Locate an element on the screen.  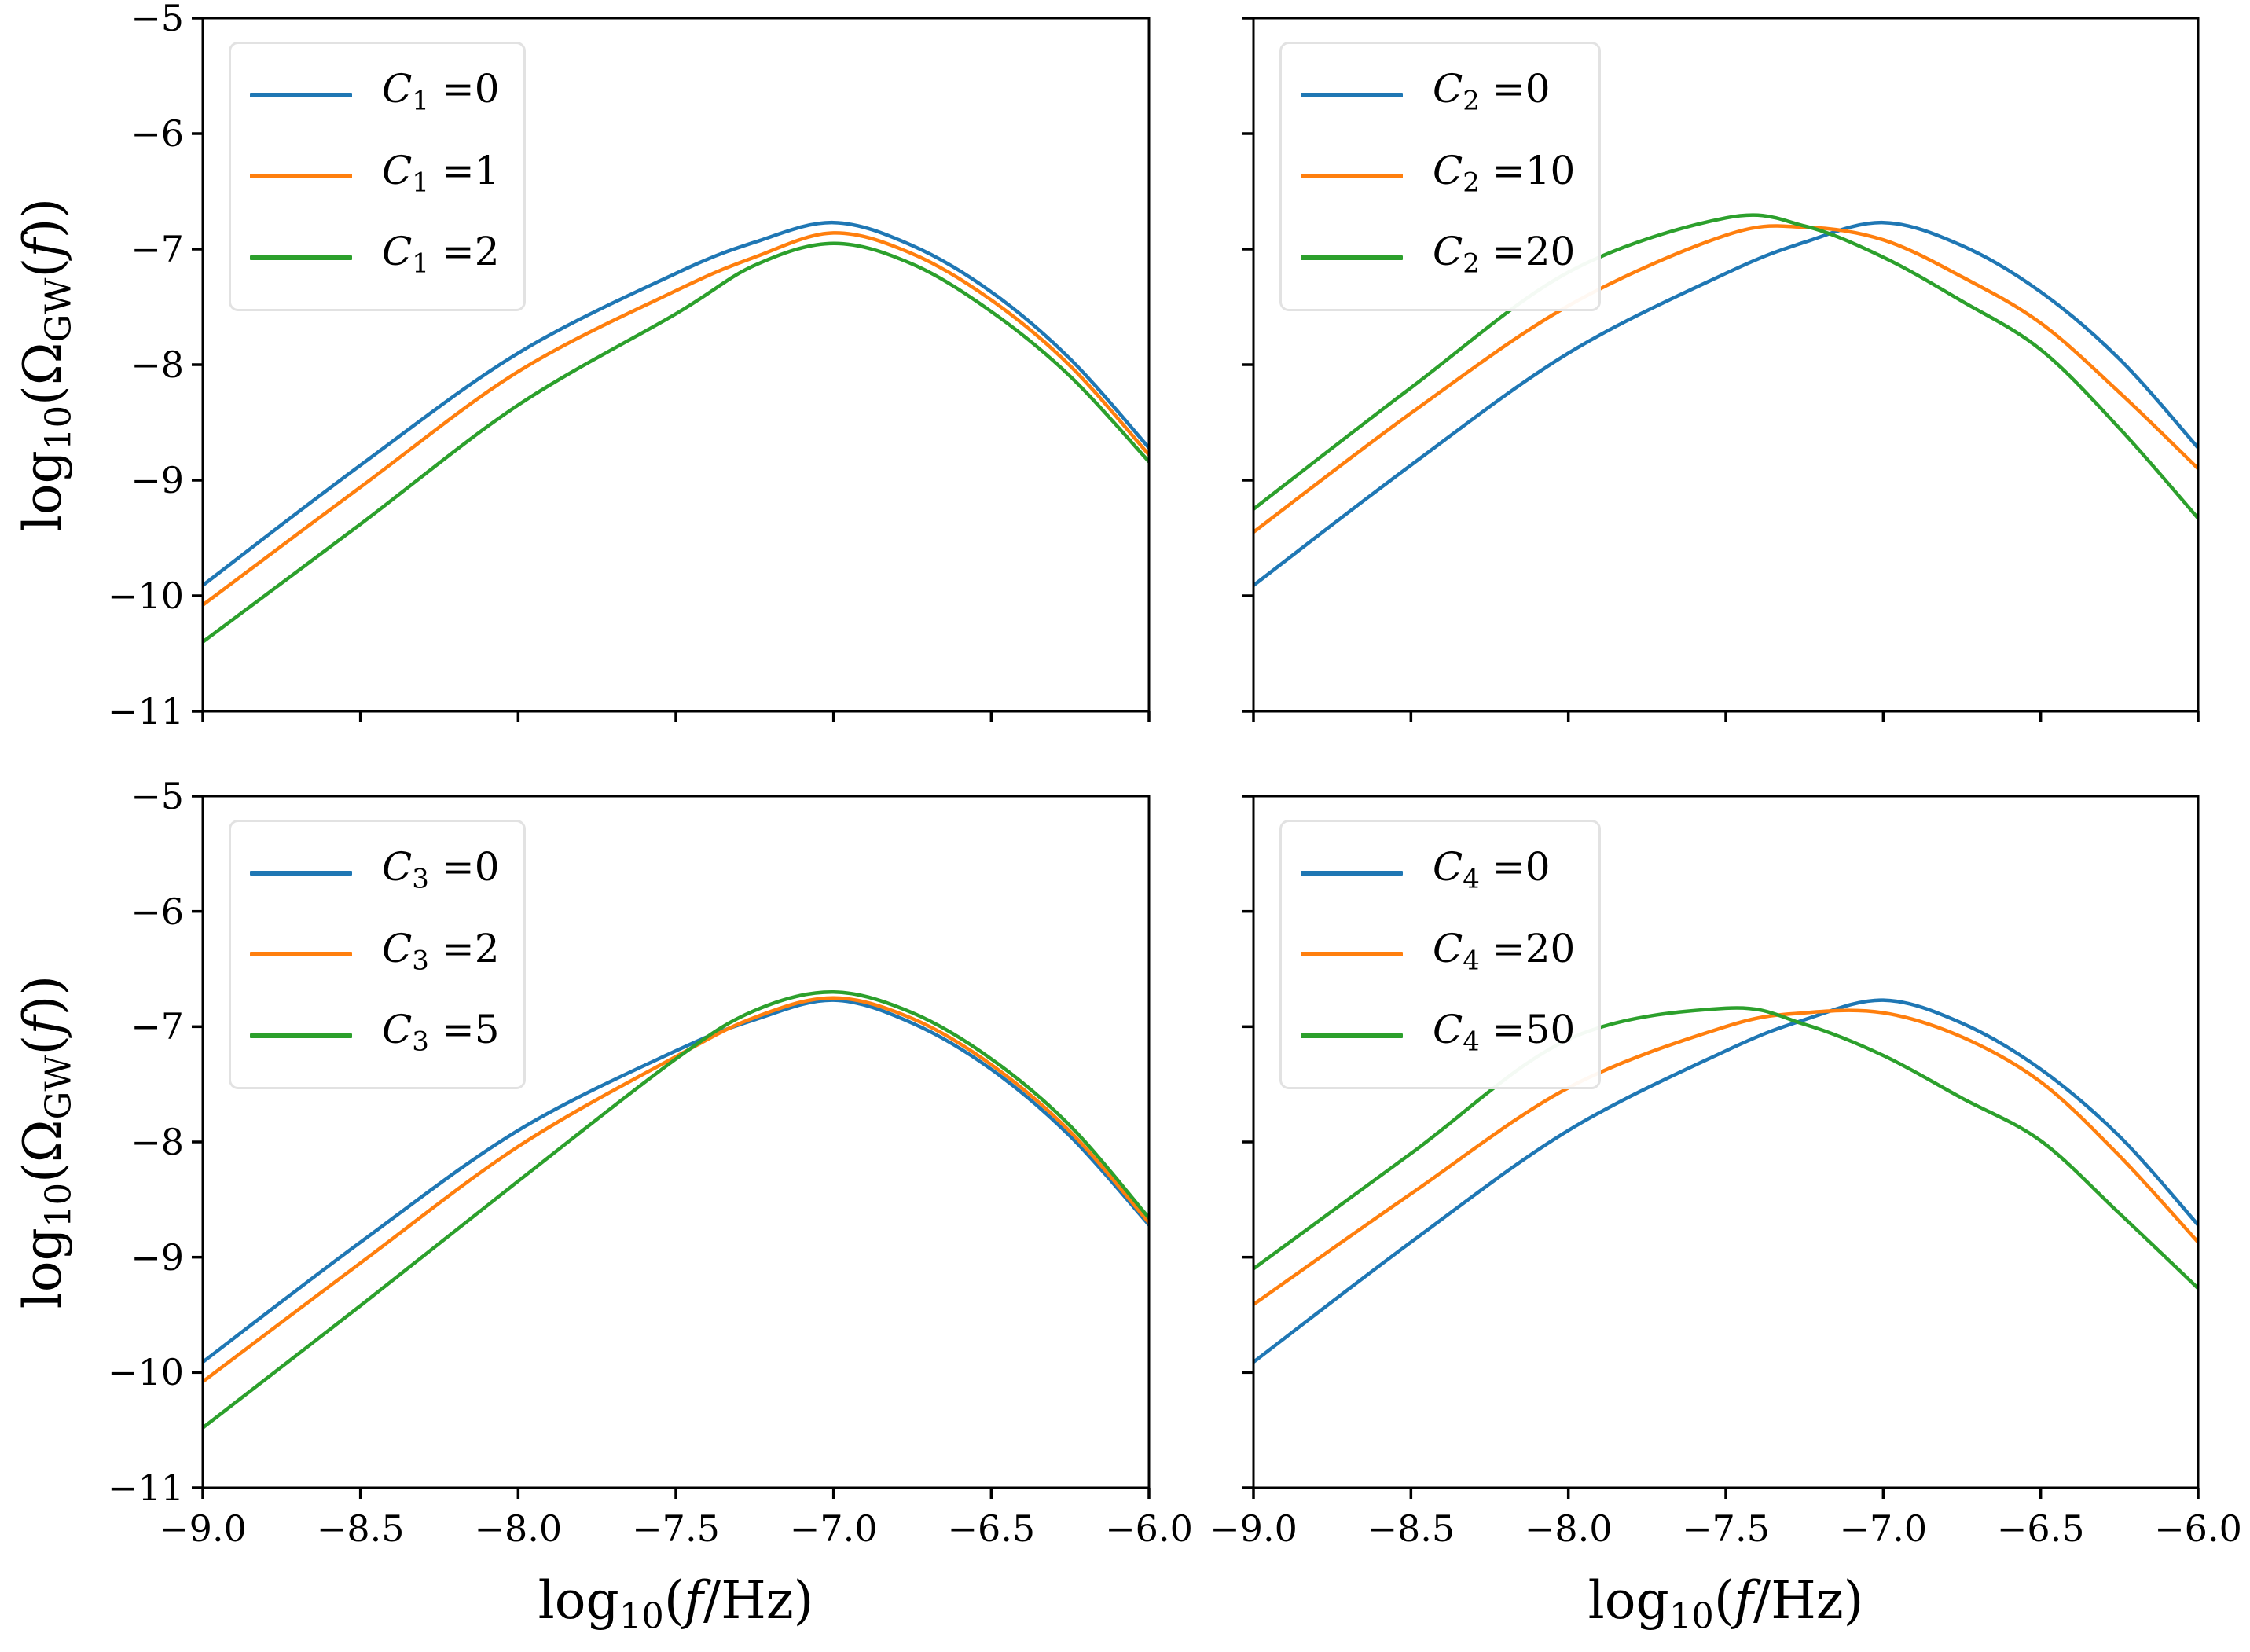
x-tick-label: −6.0 is located at coordinates (2198, 1528).